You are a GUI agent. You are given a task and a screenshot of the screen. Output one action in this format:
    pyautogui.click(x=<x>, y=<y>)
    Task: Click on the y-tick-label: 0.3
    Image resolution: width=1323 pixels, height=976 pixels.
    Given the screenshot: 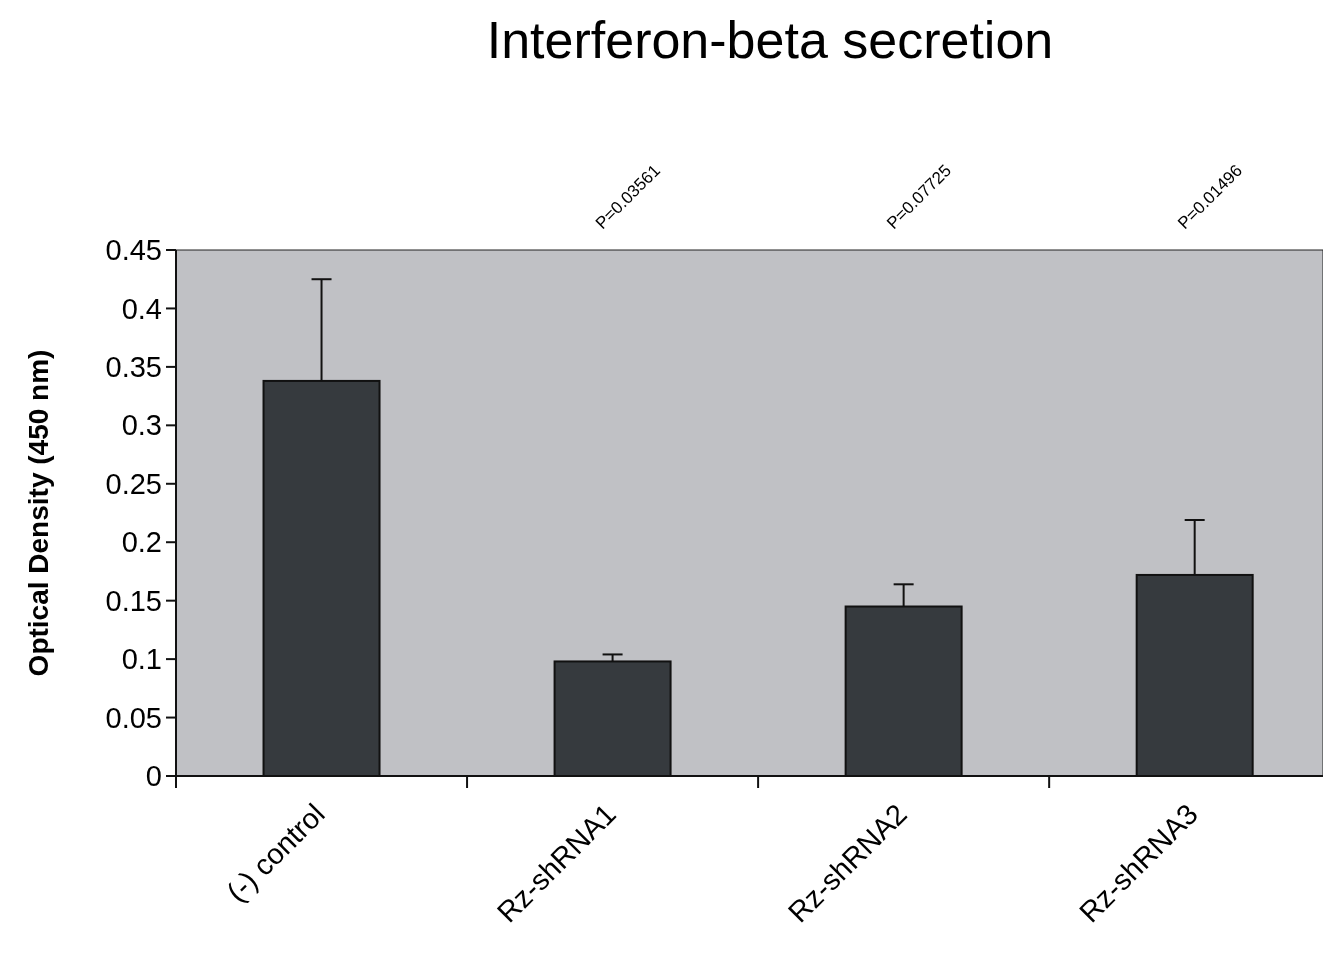 What is the action you would take?
    pyautogui.click(x=141, y=425)
    